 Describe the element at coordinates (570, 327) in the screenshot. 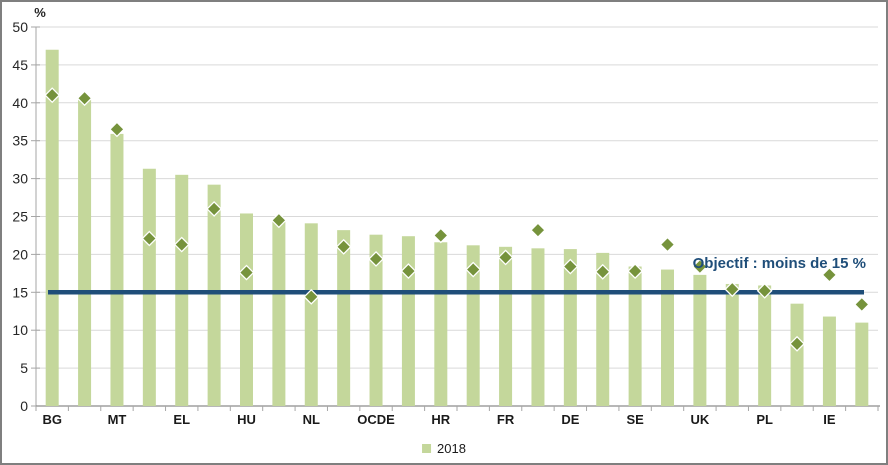

I see `bar-DE` at that location.